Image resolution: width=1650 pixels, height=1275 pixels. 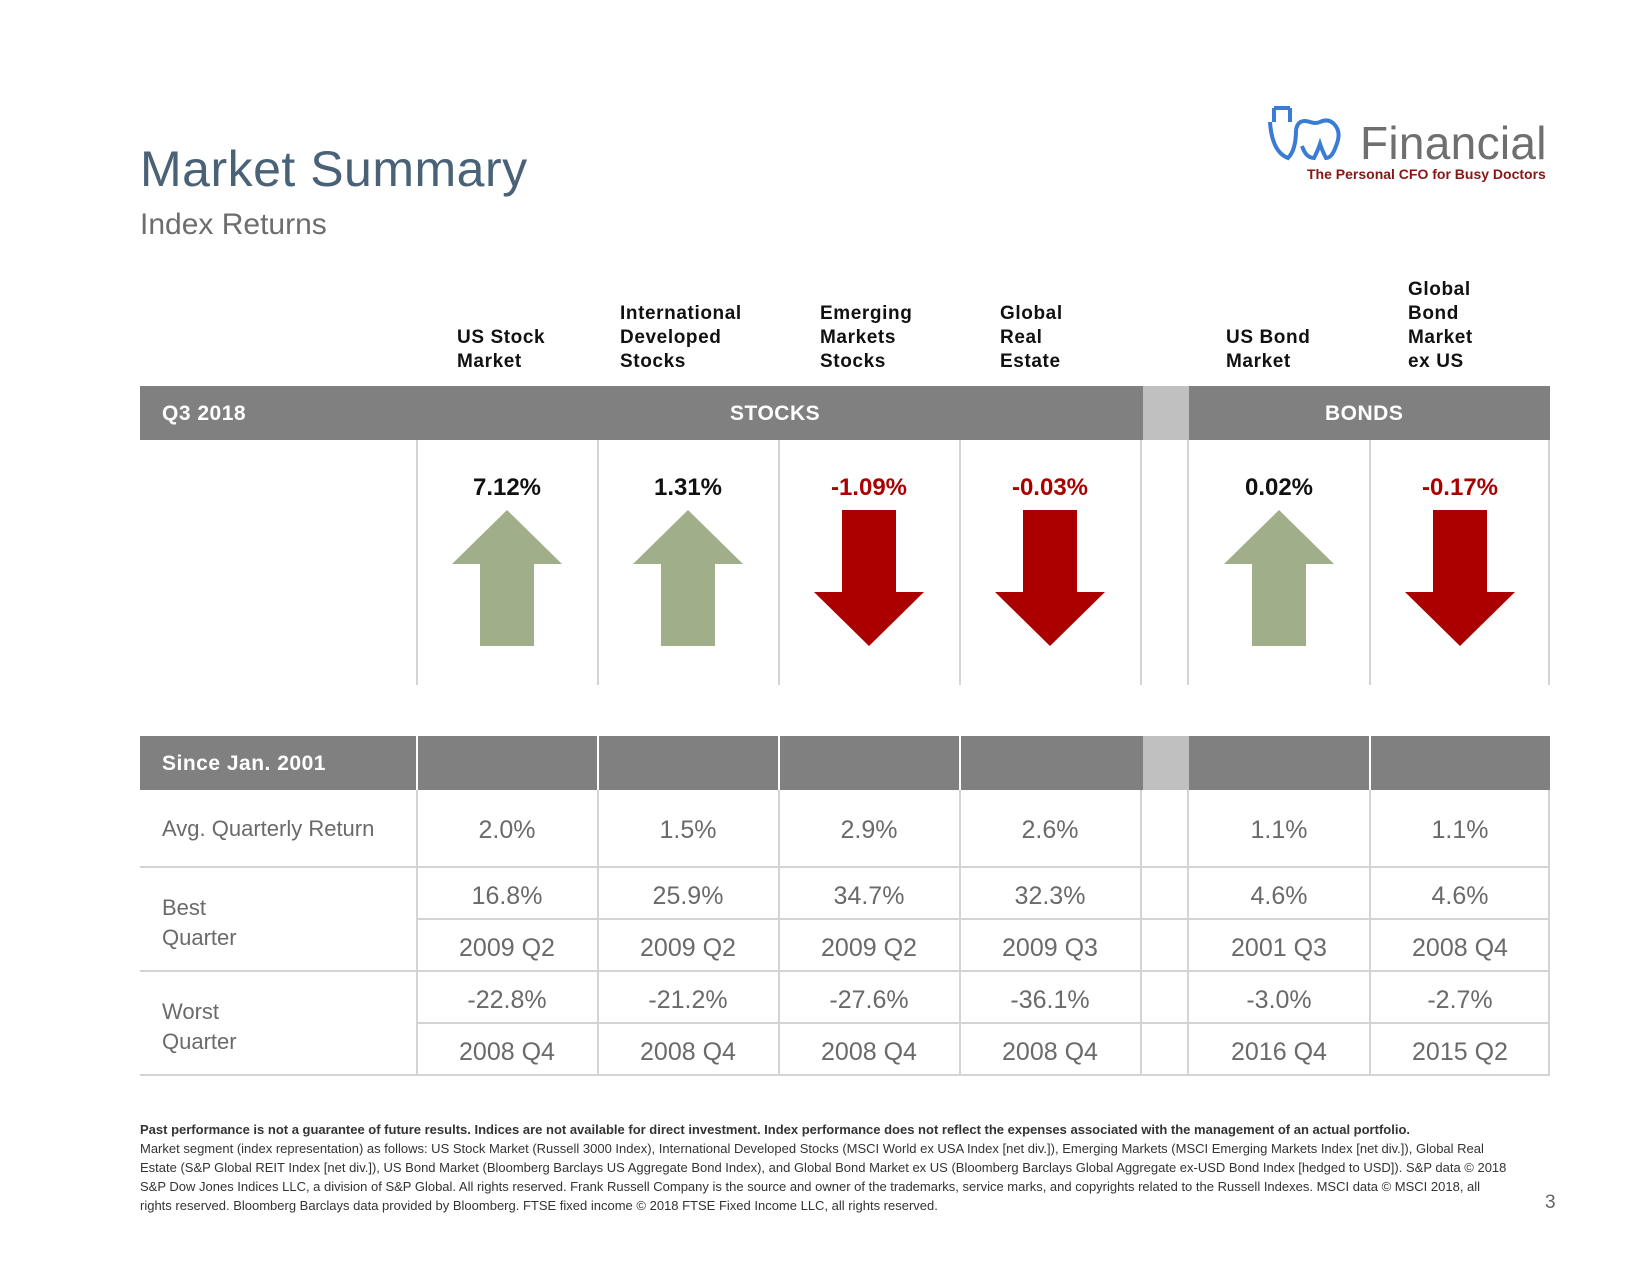 What do you see at coordinates (1460, 1052) in the screenshot?
I see `worst-quarter-date: 2015 Q2` at bounding box center [1460, 1052].